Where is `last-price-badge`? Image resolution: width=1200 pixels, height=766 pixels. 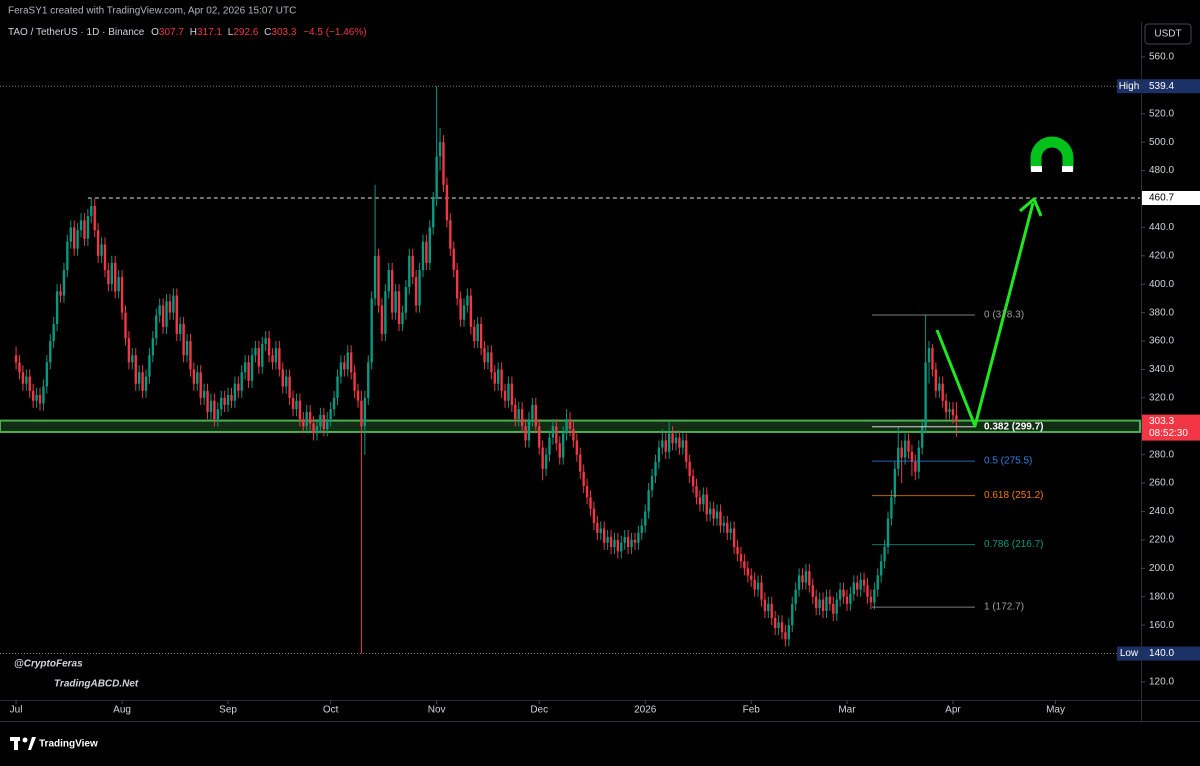 last-price-badge is located at coordinates (1171, 427).